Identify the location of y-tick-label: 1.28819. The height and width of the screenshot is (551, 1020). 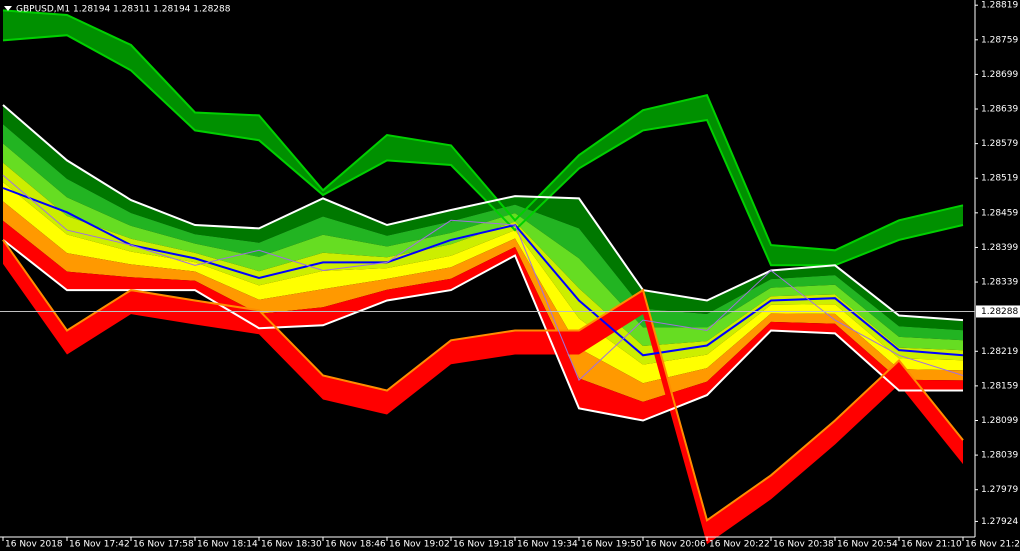
(999, 6).